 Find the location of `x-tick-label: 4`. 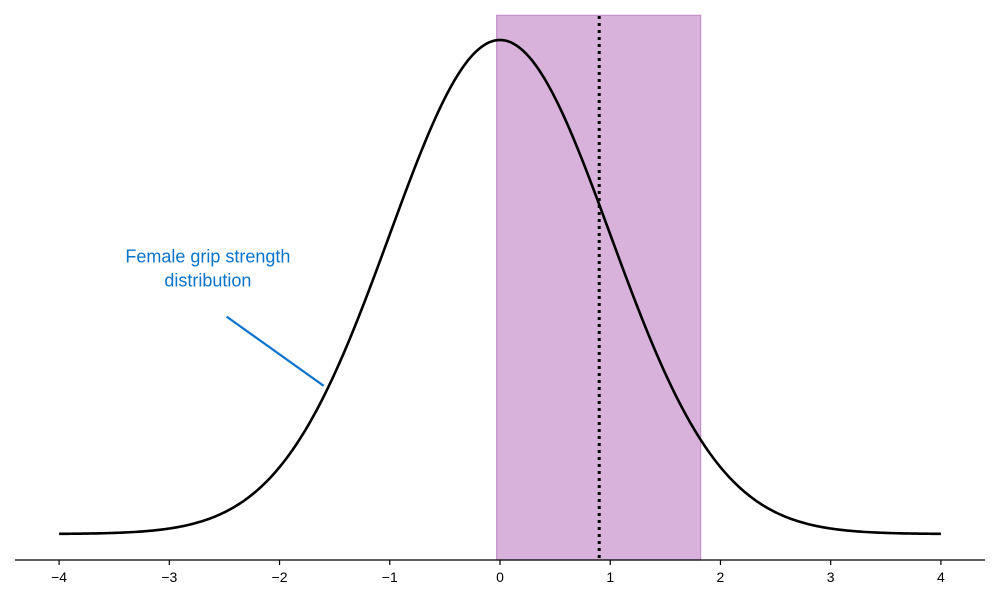

x-tick-label: 4 is located at coordinates (941, 577).